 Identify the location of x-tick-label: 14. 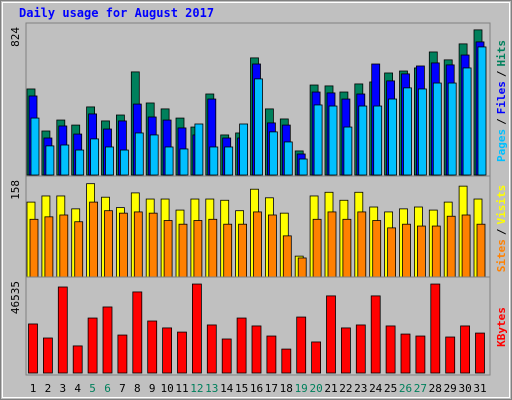
(227, 388).